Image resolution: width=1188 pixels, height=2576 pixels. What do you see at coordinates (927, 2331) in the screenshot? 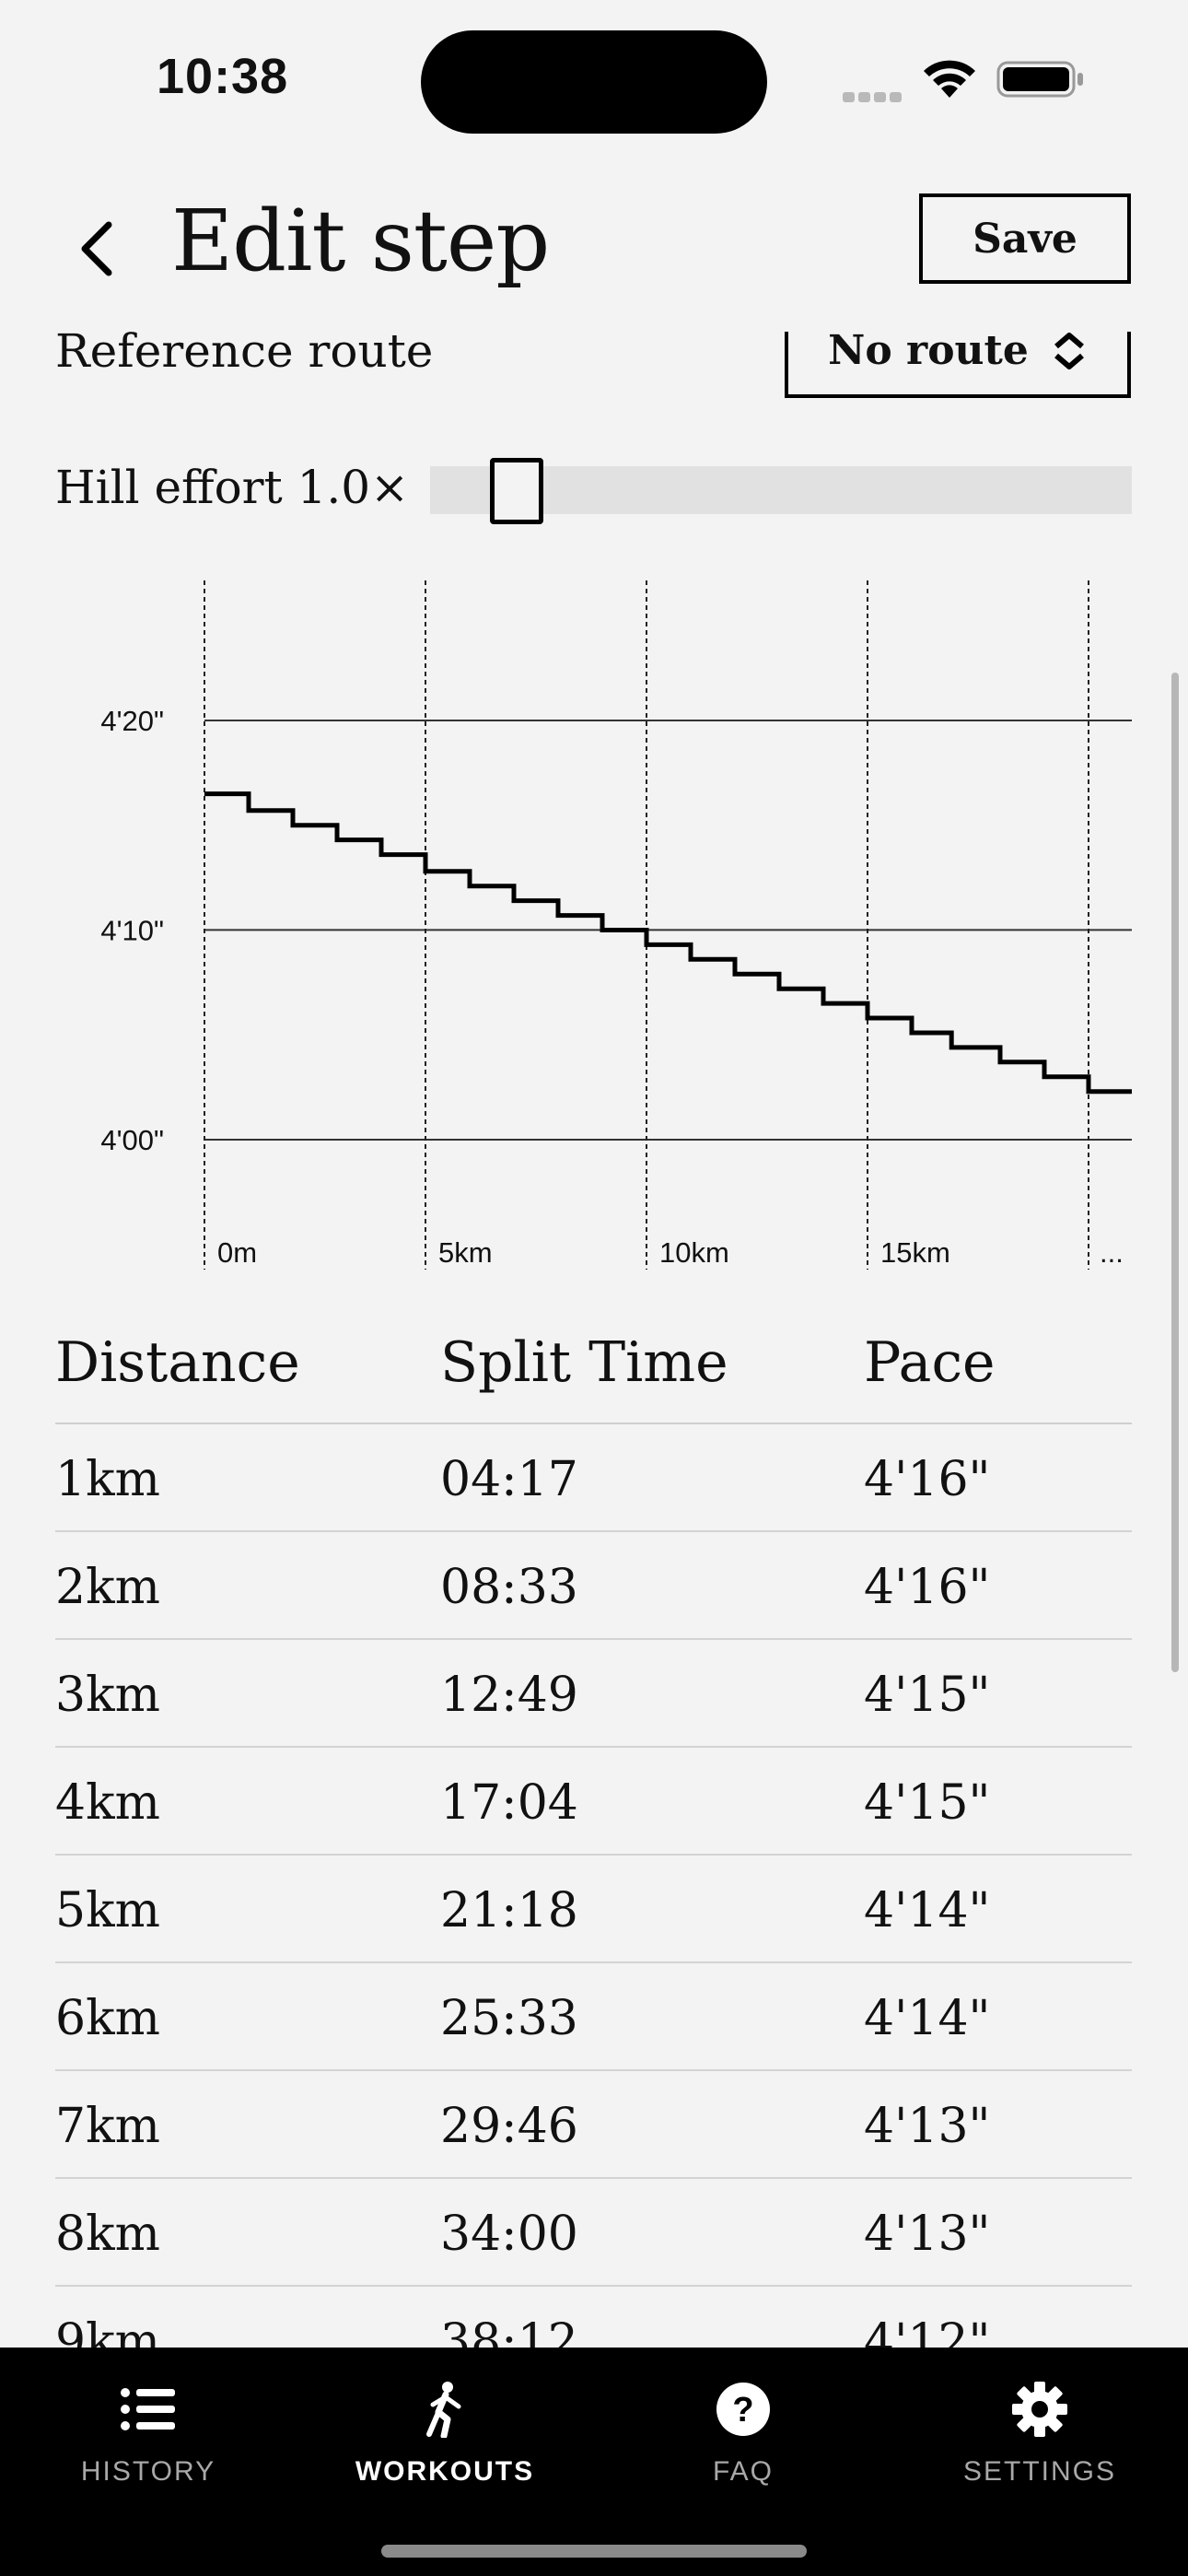
I see `cell-pace: 4'12"` at bounding box center [927, 2331].